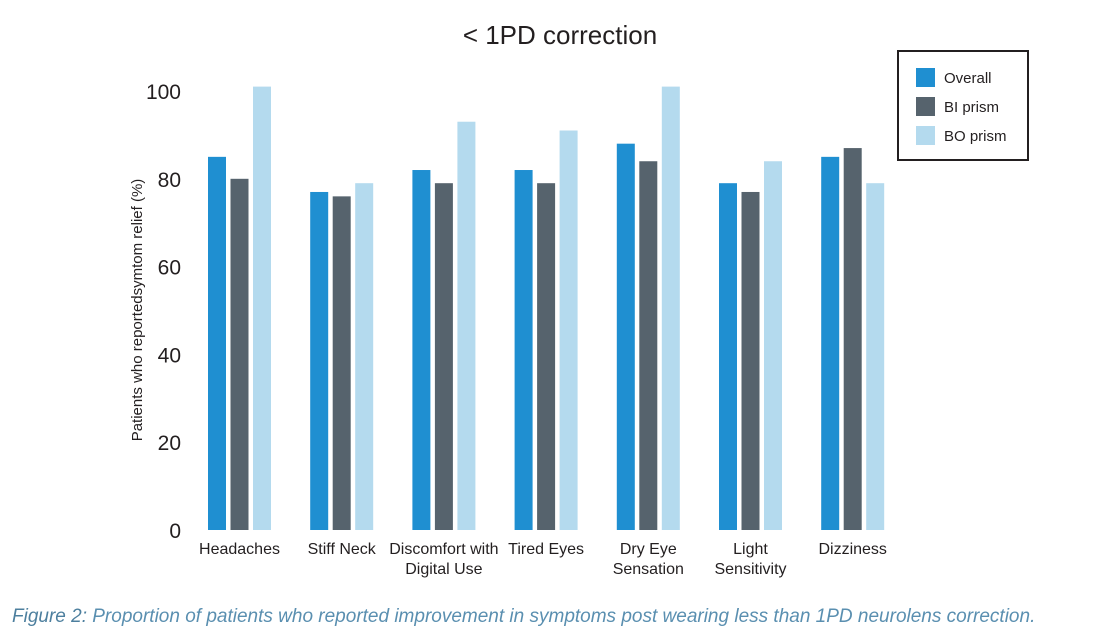  I want to click on y-tick-label: 60, so click(169, 268).